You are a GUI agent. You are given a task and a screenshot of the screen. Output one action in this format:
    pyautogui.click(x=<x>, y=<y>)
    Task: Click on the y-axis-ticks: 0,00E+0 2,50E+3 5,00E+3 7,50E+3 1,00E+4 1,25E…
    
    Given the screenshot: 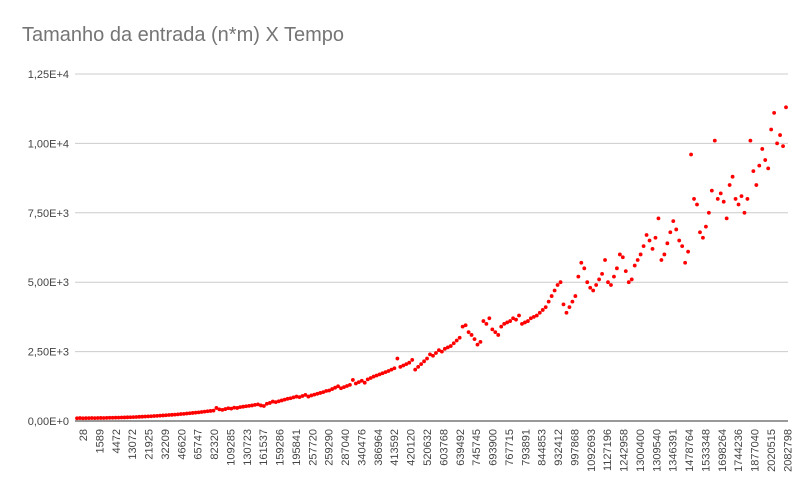 What is the action you would take?
    pyautogui.click(x=48, y=248)
    